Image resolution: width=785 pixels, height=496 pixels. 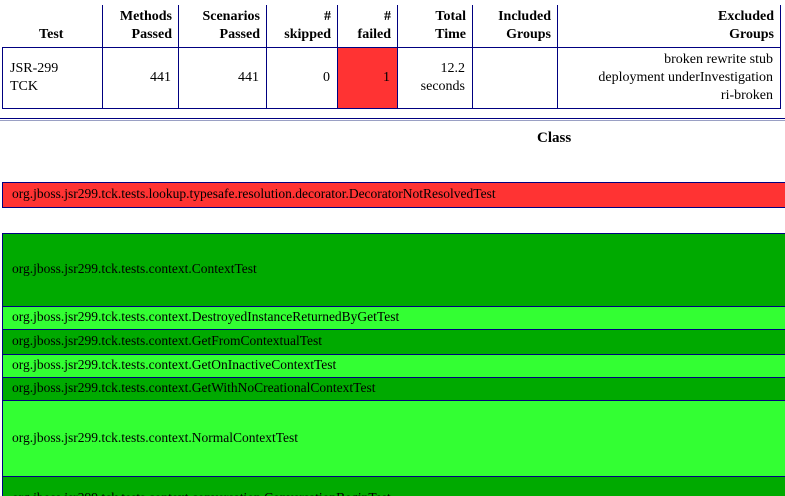 What do you see at coordinates (453, 68) in the screenshot?
I see `total-time-line: 12.2` at bounding box center [453, 68].